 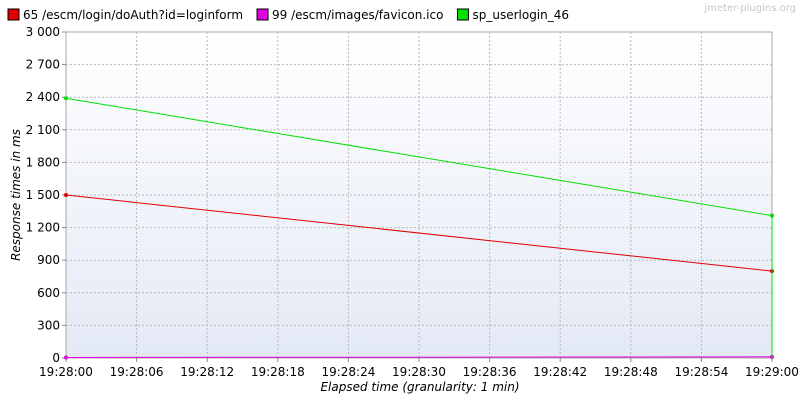 What do you see at coordinates (48, 293) in the screenshot?
I see `y-tick-label: 600` at bounding box center [48, 293].